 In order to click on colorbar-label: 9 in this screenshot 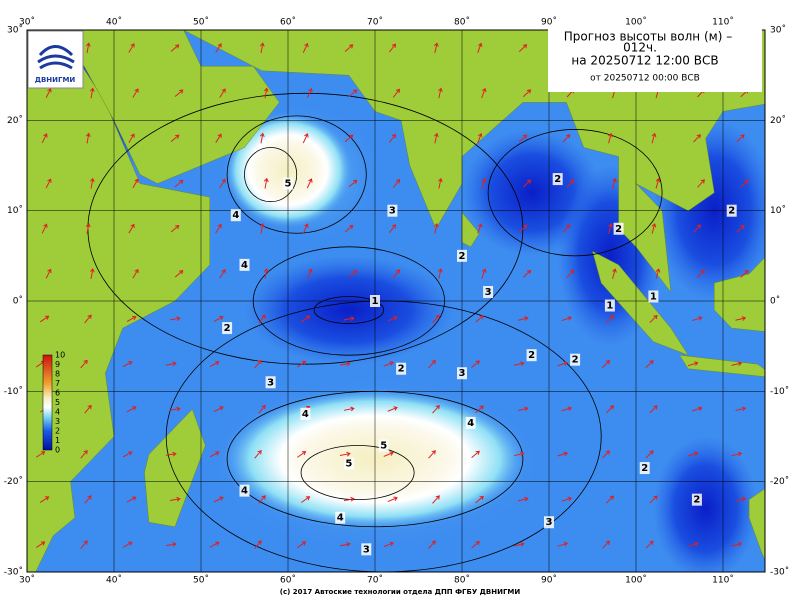, I will do `click(57, 364)`.